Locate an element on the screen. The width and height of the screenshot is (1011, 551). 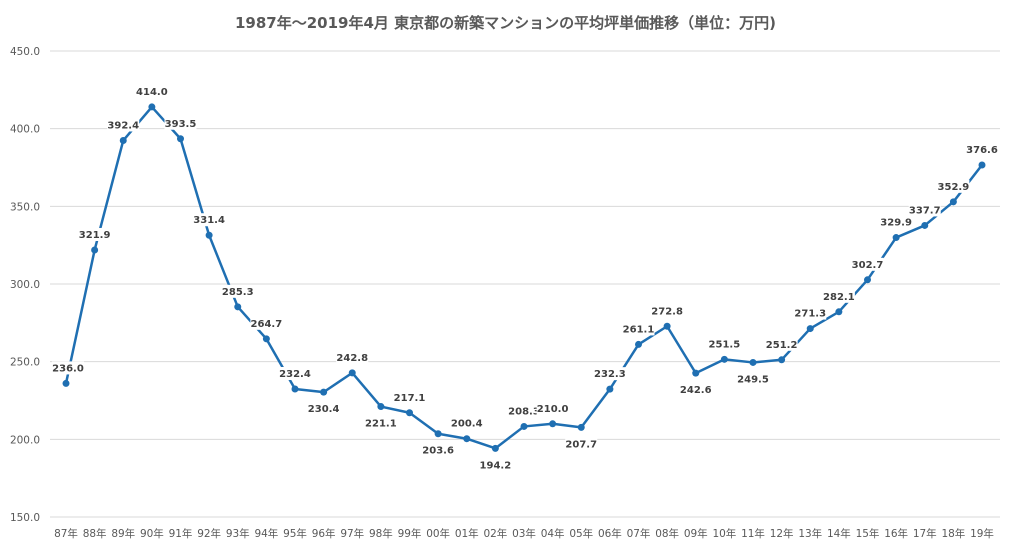
data-label: 251.5 is located at coordinates (725, 344).